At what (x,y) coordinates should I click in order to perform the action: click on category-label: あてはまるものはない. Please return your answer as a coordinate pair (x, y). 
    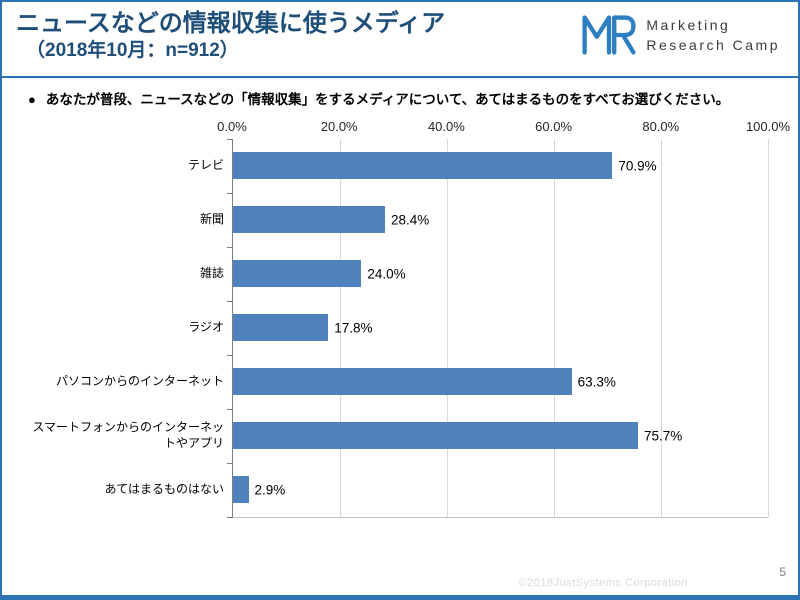
    Looking at the image, I should click on (164, 489).